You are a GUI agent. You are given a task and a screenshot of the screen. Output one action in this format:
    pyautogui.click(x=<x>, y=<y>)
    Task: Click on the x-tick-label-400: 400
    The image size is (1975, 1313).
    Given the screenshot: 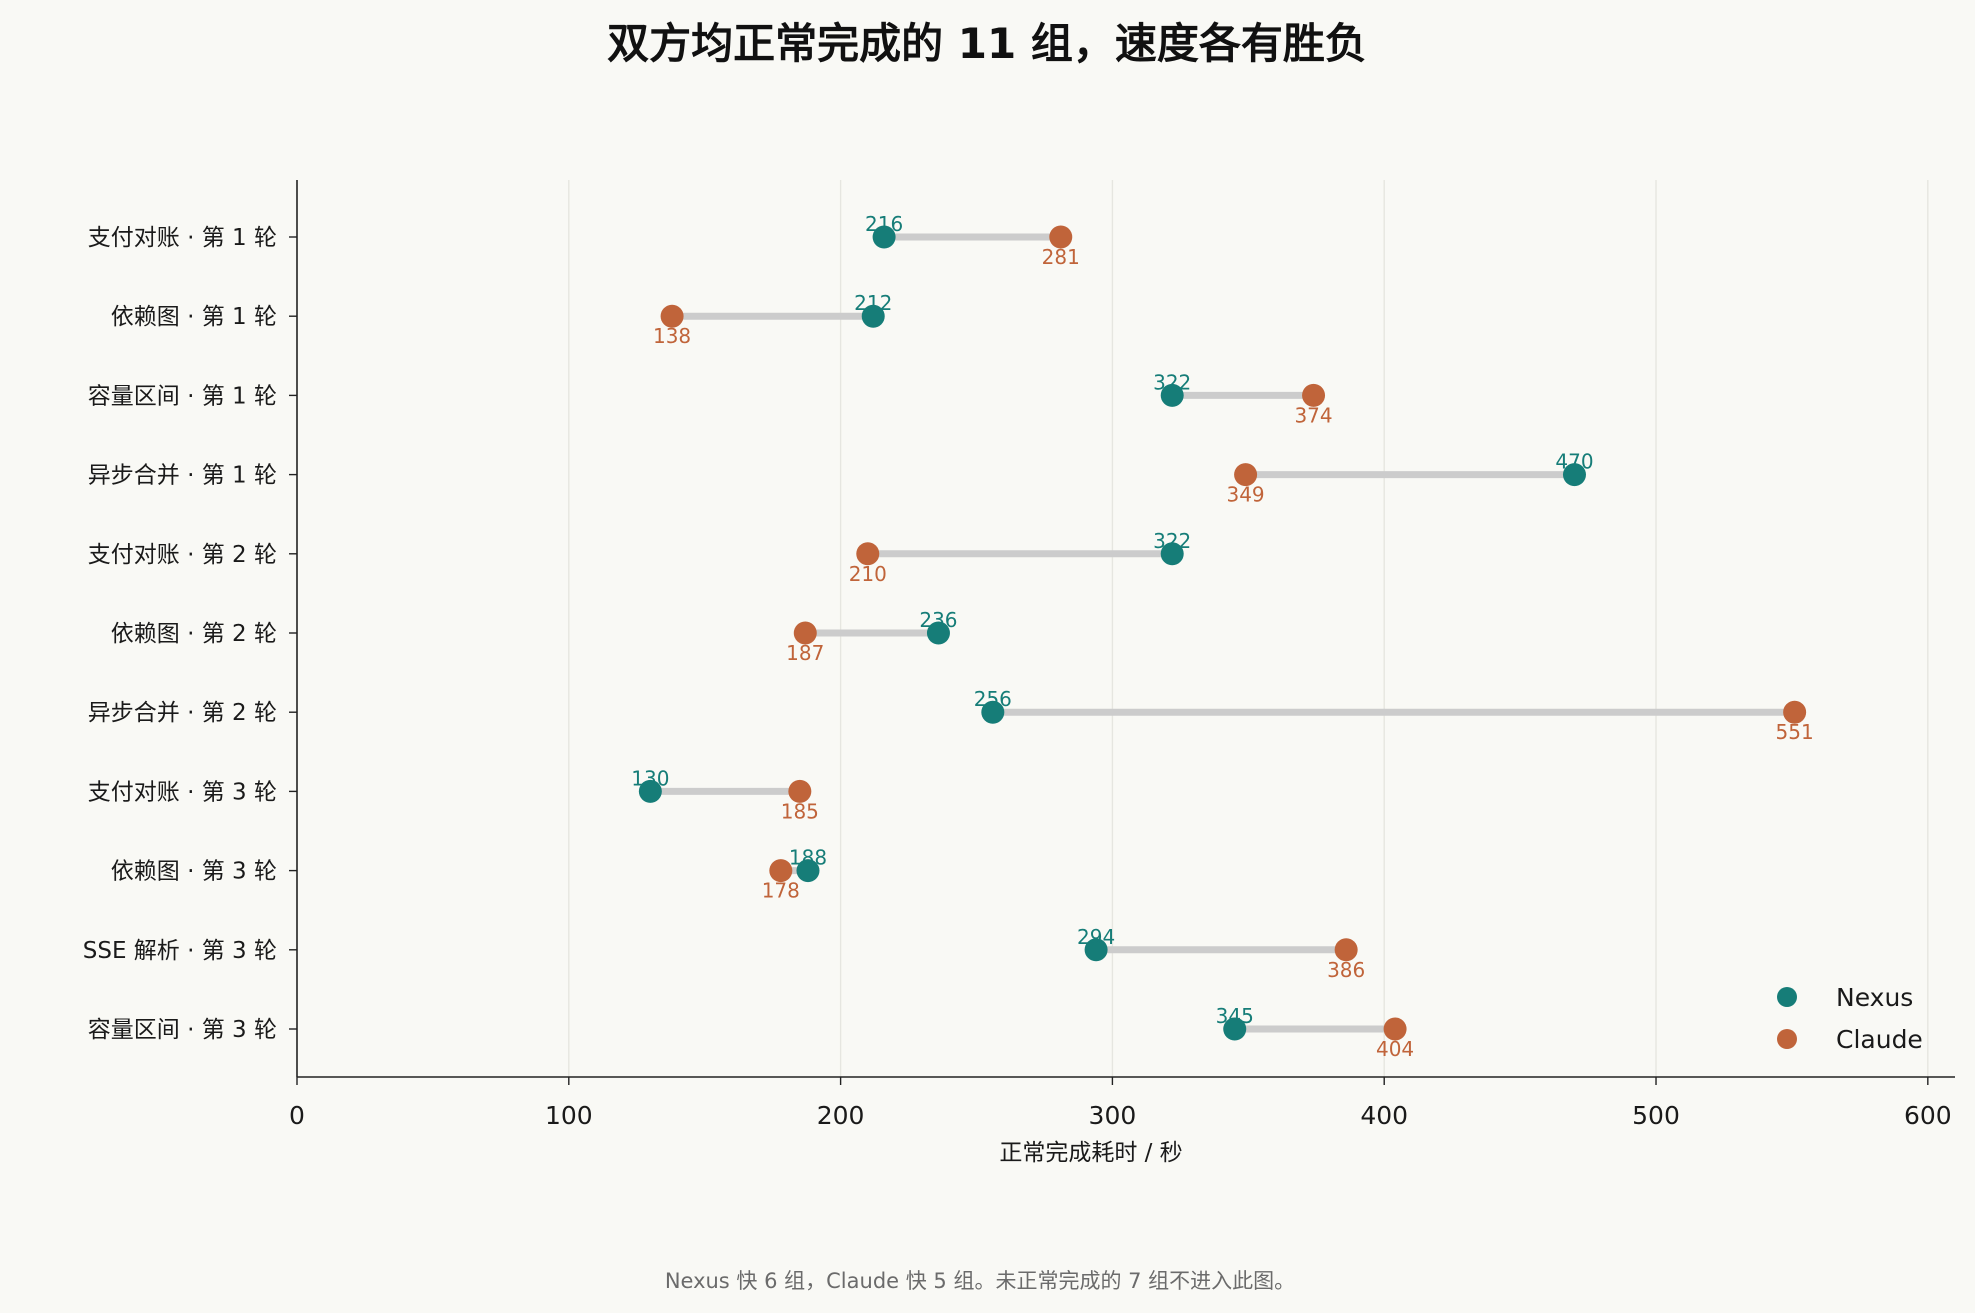 What is the action you would take?
    pyautogui.click(x=1384, y=1115)
    